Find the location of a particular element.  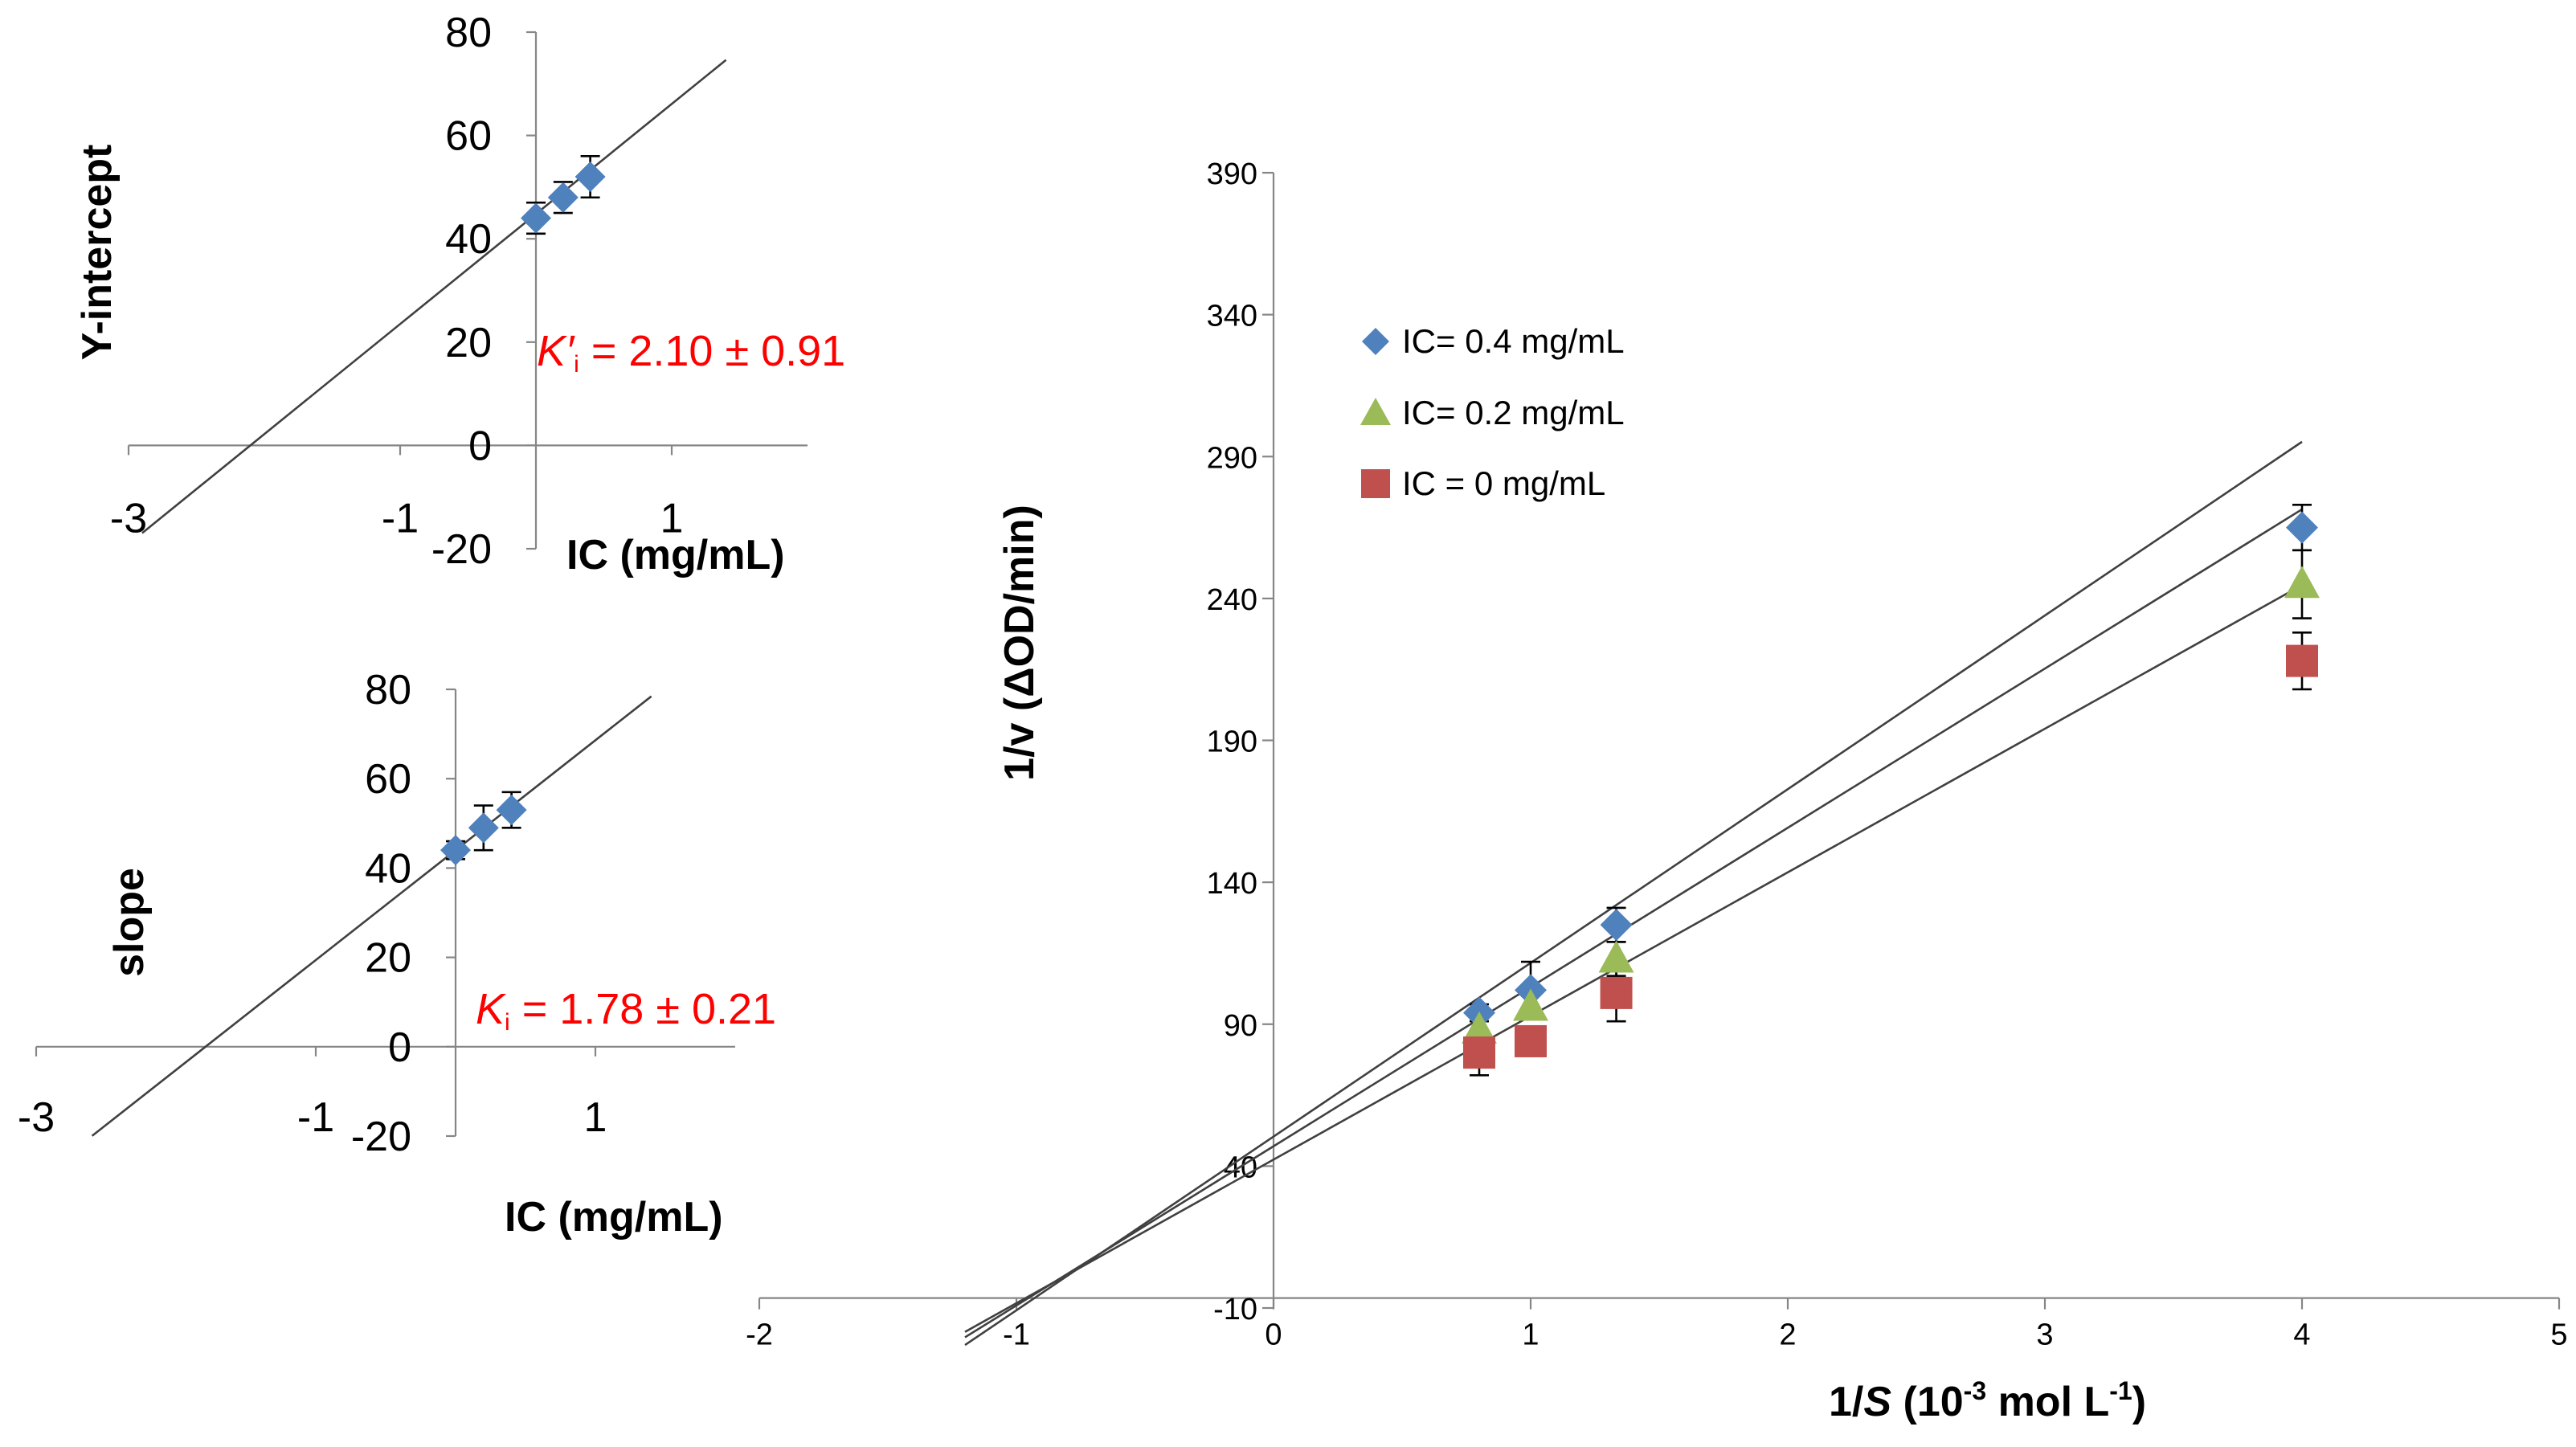

inset-intercept-axes is located at coordinates (468, 290).